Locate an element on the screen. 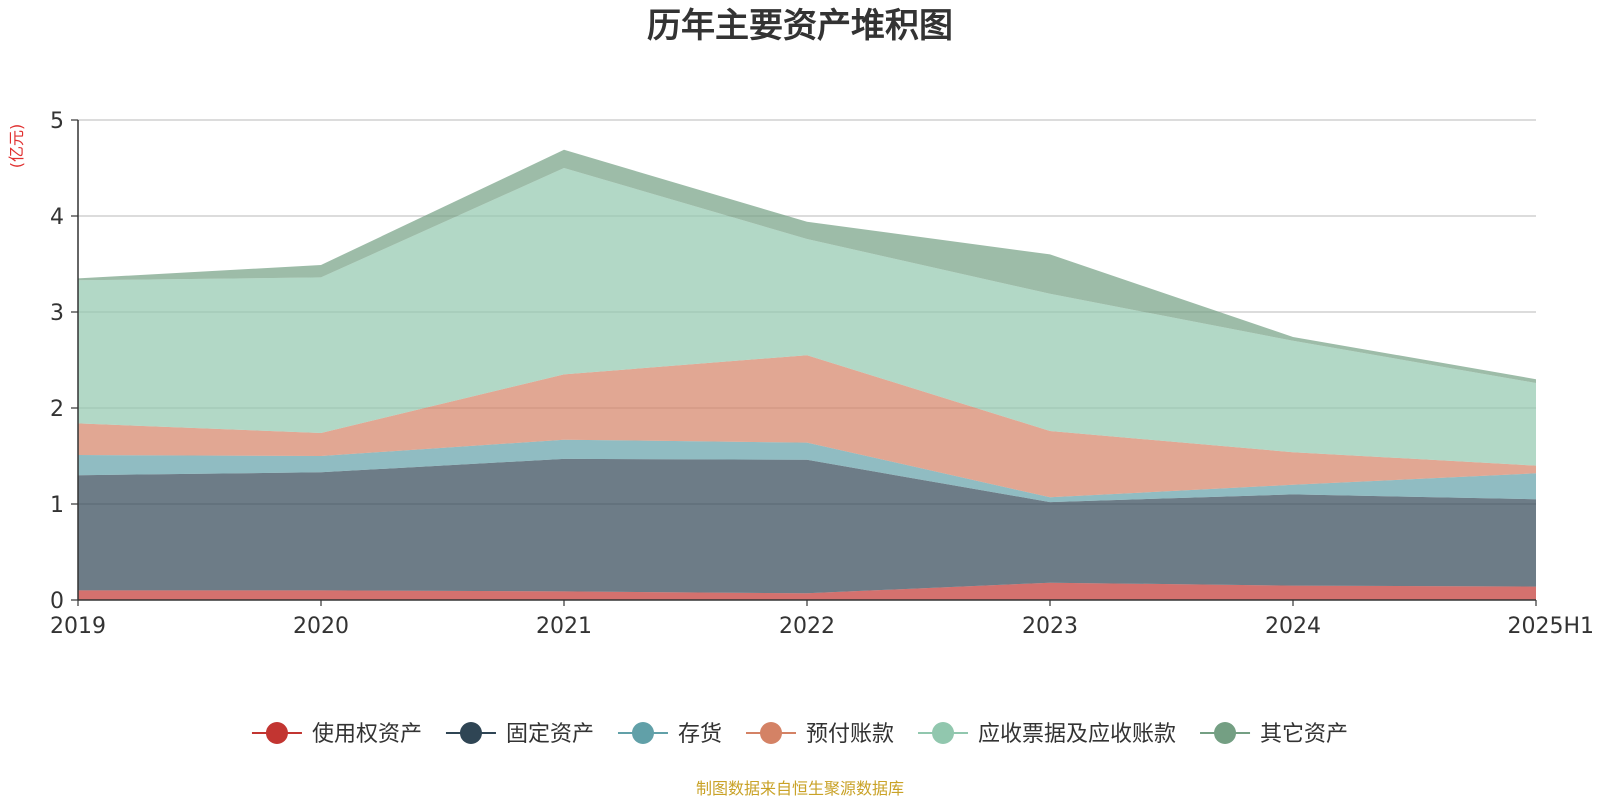 This screenshot has width=1600, height=800. y-tick-label: 1 is located at coordinates (57, 505).